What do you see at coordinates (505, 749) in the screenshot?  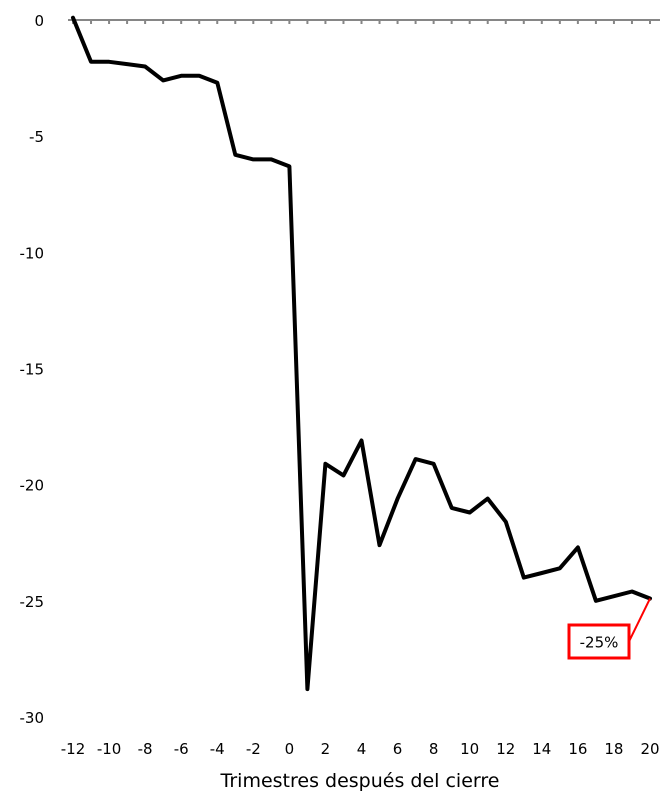 I see `x-tick-label: 12` at bounding box center [505, 749].